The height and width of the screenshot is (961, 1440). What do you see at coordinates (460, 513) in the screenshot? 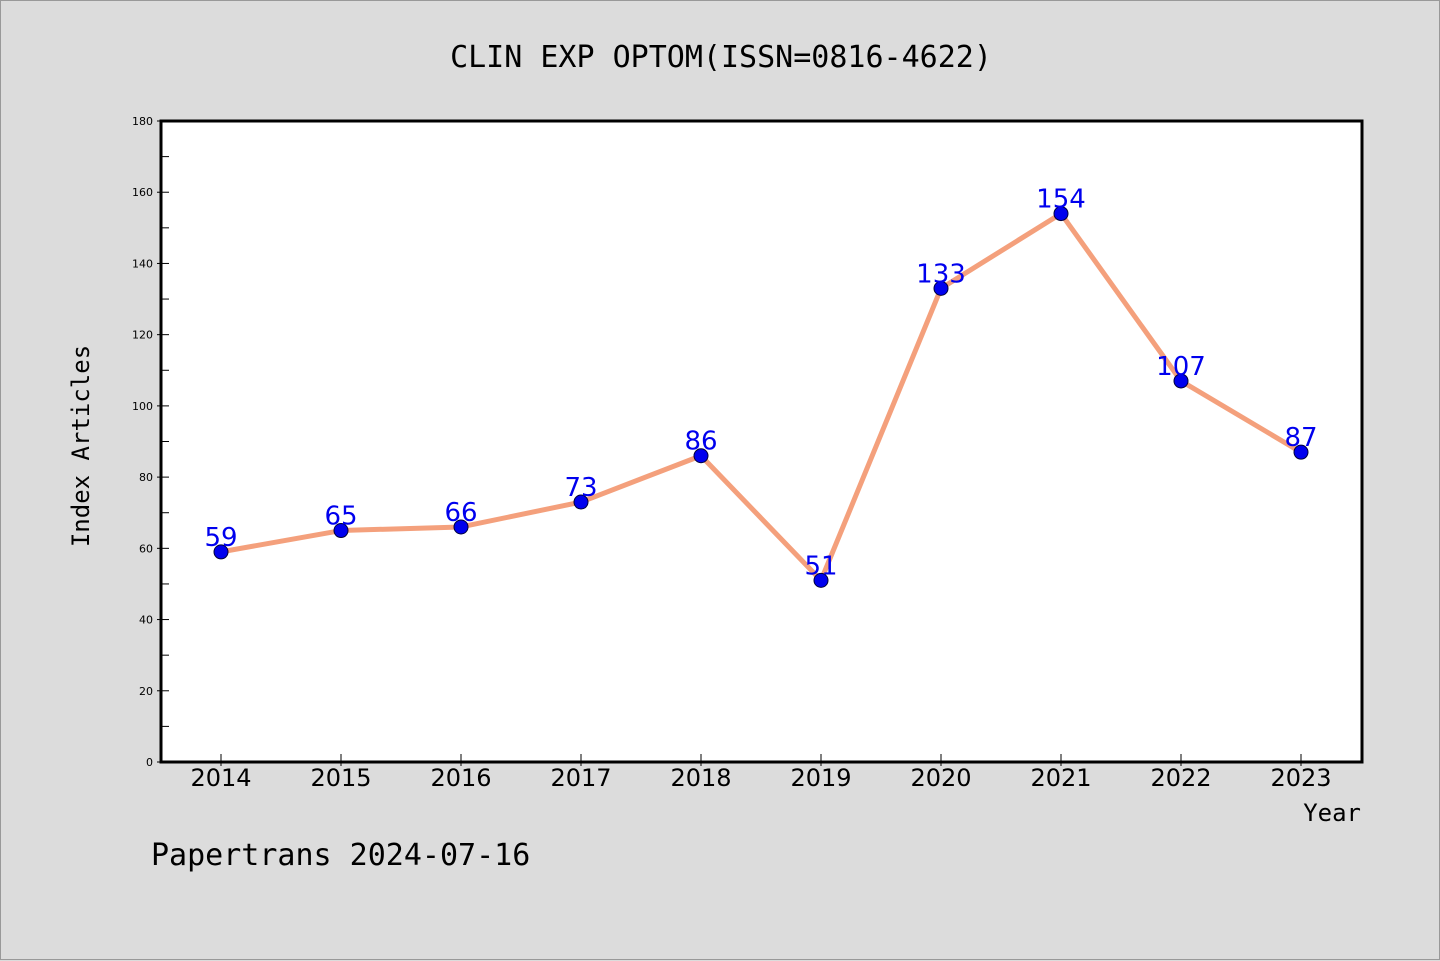
I see `data-label: 66` at bounding box center [460, 513].